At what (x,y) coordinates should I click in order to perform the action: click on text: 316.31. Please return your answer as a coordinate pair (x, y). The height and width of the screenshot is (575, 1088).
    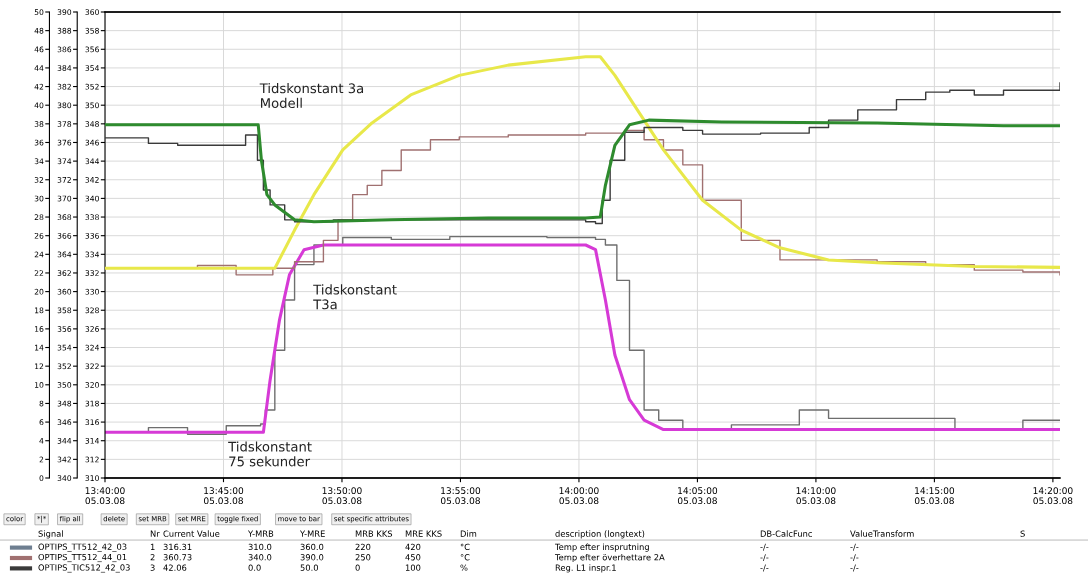
    Looking at the image, I should click on (177, 547).